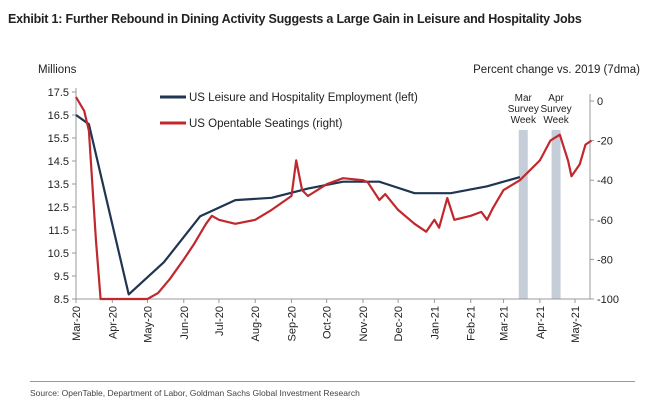 The height and width of the screenshot is (410, 650). Describe the element at coordinates (435, 323) in the screenshot. I see `x-tick-label: Jan-21` at that location.